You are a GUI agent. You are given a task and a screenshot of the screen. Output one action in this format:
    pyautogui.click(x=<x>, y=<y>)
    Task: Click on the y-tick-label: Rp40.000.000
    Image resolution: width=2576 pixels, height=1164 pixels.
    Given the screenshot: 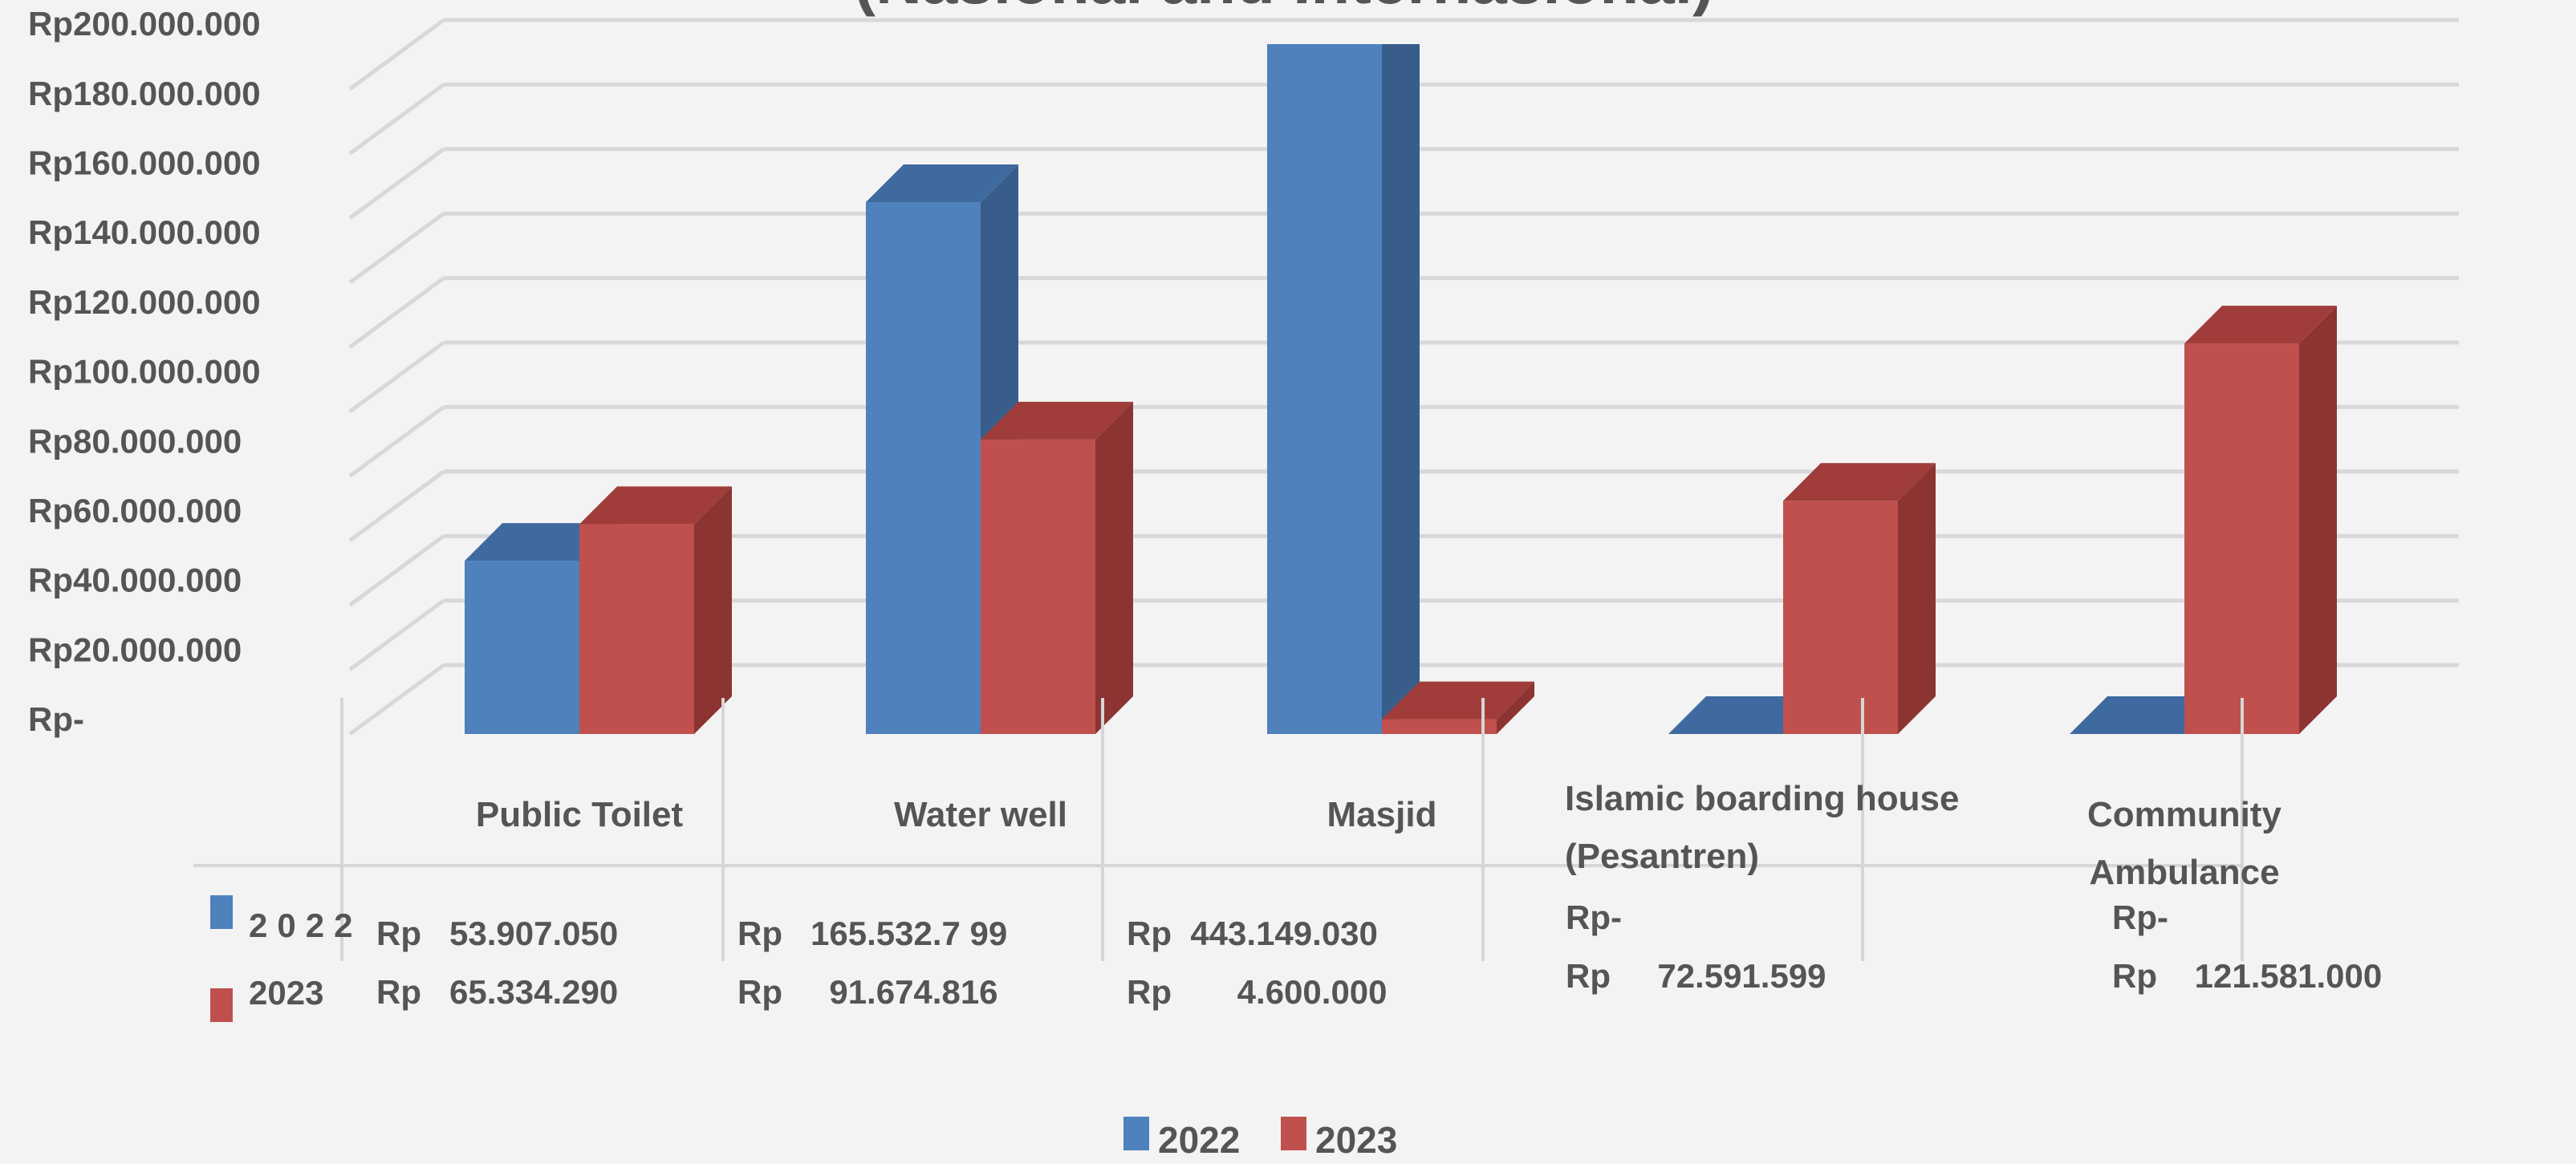 What is the action you would take?
    pyautogui.click(x=135, y=580)
    